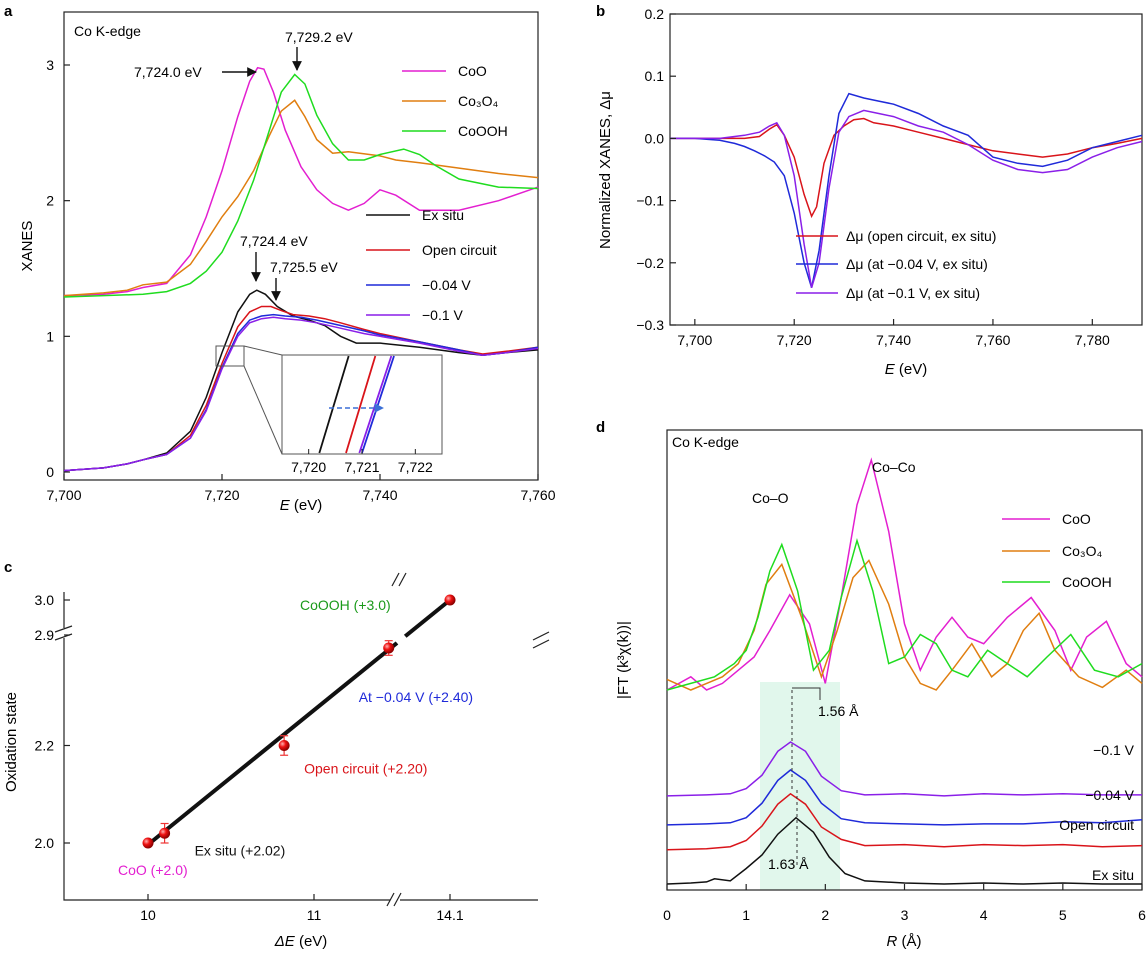 The image size is (1148, 958). I want to click on panel-d-ylabel: |FT (k³χ(k))|, so click(623, 660).